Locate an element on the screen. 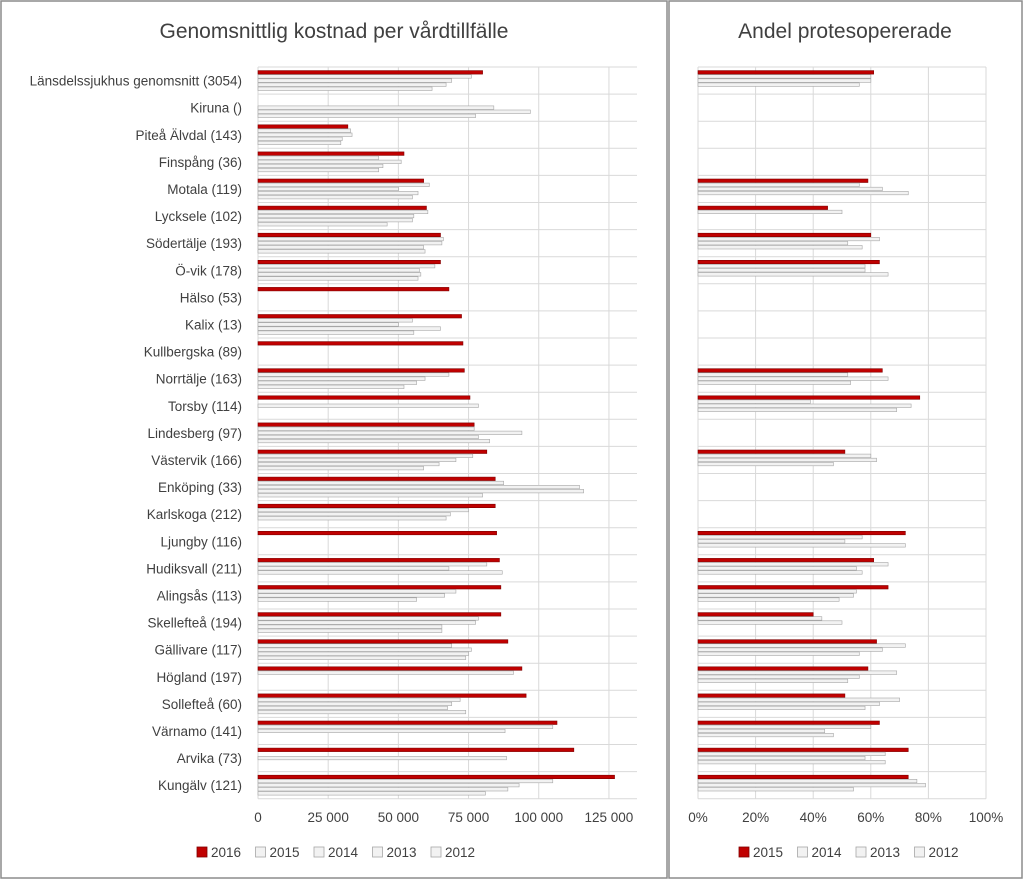 The height and width of the screenshot is (880, 1024). category-label: Alingsås (113) is located at coordinates (199, 595).